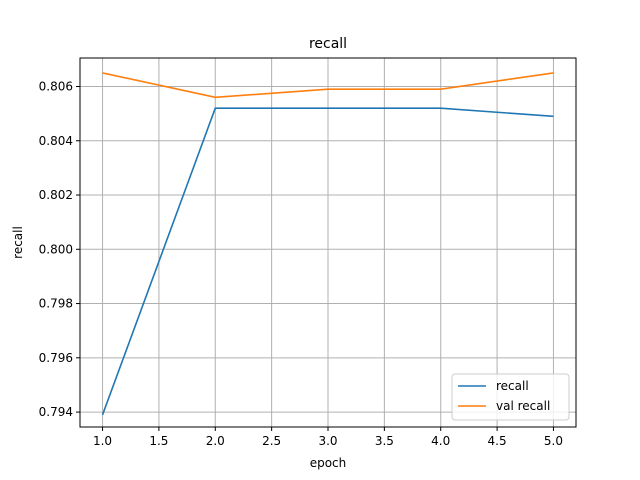 The image size is (640, 480). I want to click on x-tick-label: 4.5, so click(497, 441).